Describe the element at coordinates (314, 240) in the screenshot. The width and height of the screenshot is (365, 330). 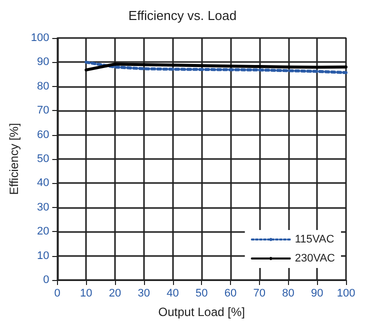
I see `legend-label: 115VAC` at that location.